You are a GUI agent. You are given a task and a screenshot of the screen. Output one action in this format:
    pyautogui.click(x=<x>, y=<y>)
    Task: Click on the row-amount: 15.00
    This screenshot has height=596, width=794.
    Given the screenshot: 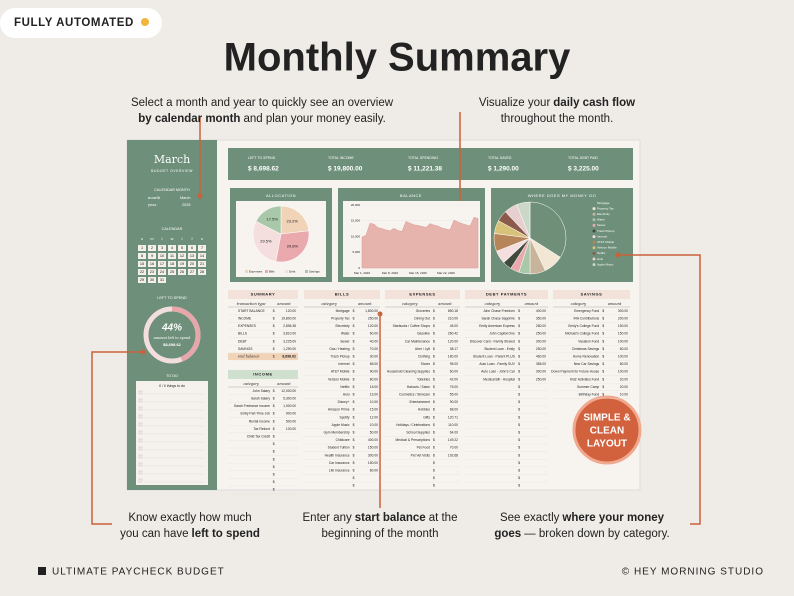 What is the action you would take?
    pyautogui.click(x=374, y=387)
    